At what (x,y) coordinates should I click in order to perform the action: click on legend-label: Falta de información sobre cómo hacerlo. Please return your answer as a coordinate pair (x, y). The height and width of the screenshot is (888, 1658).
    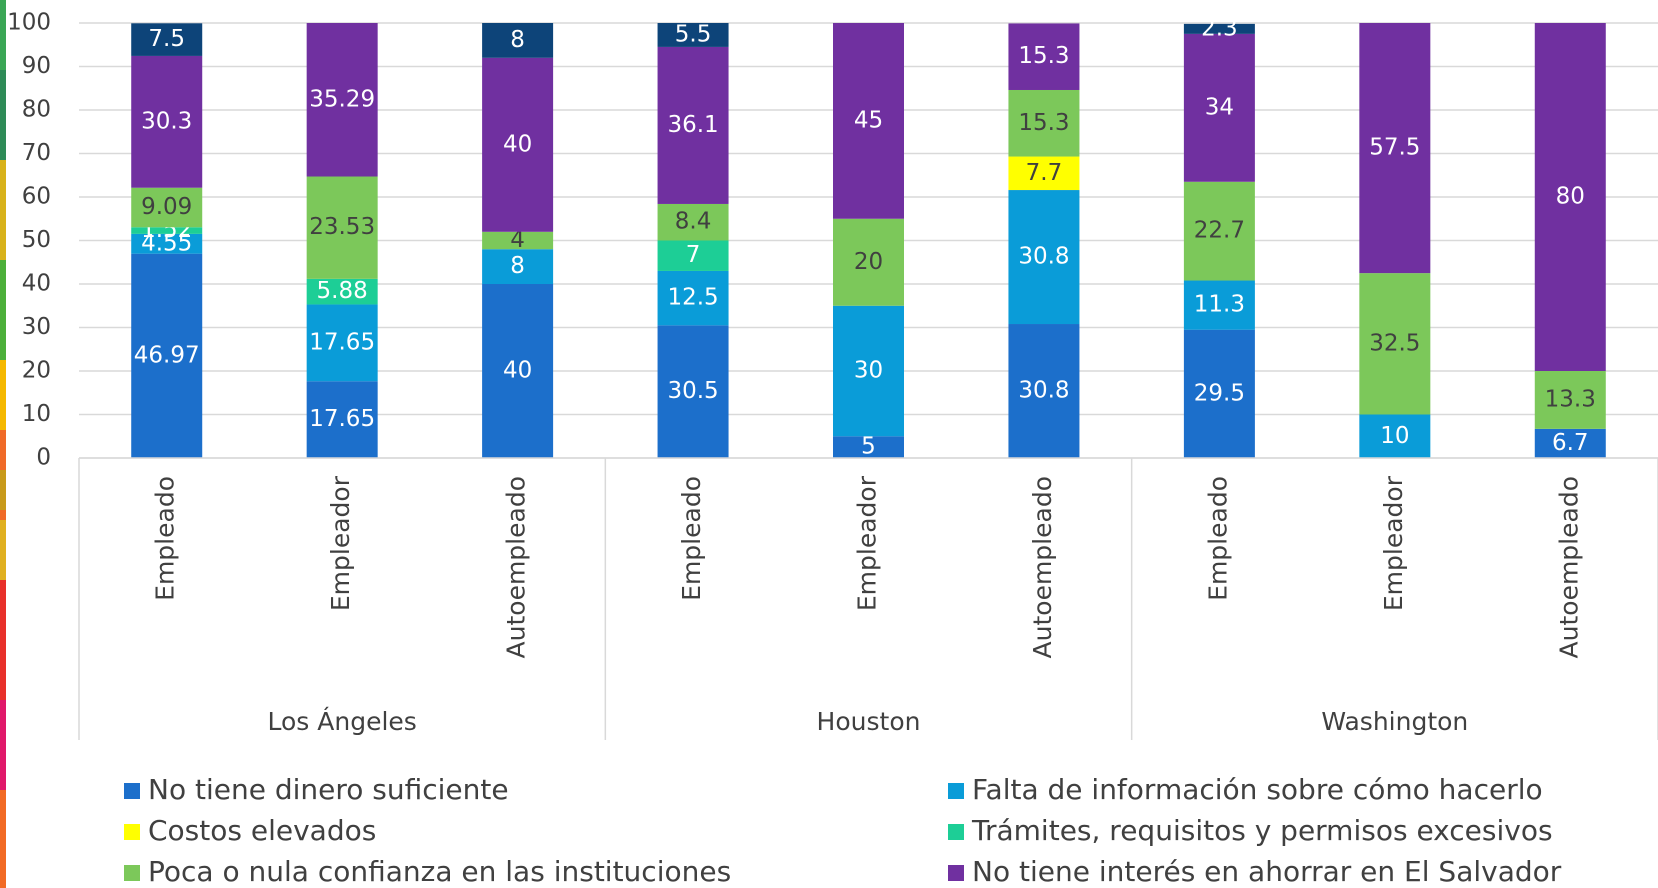
    Looking at the image, I should click on (1257, 789).